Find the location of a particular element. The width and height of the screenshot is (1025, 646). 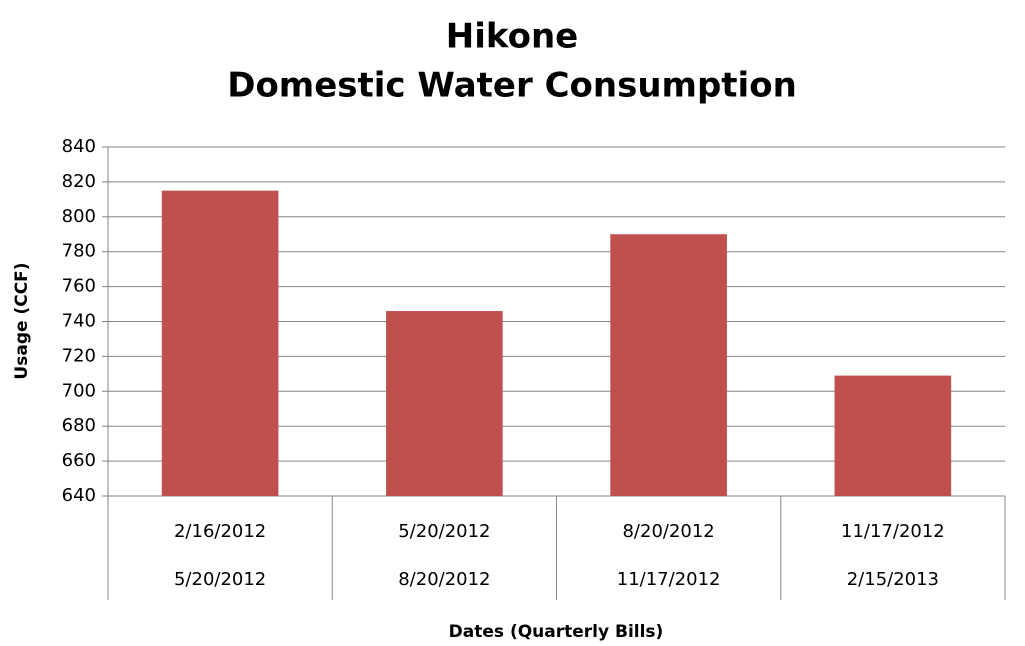

y-axis-title: Usage (CCF) is located at coordinates (22, 320).